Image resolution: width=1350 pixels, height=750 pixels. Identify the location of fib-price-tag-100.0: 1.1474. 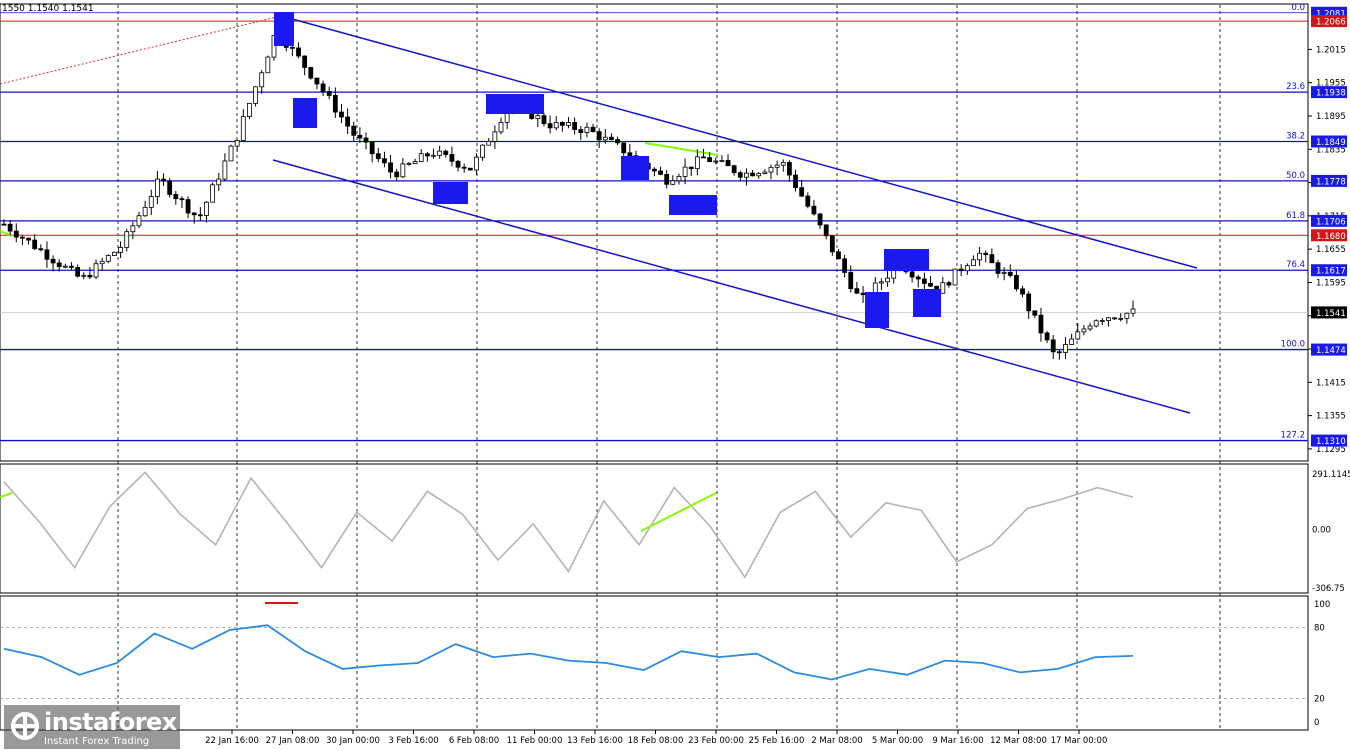
(1331, 351).